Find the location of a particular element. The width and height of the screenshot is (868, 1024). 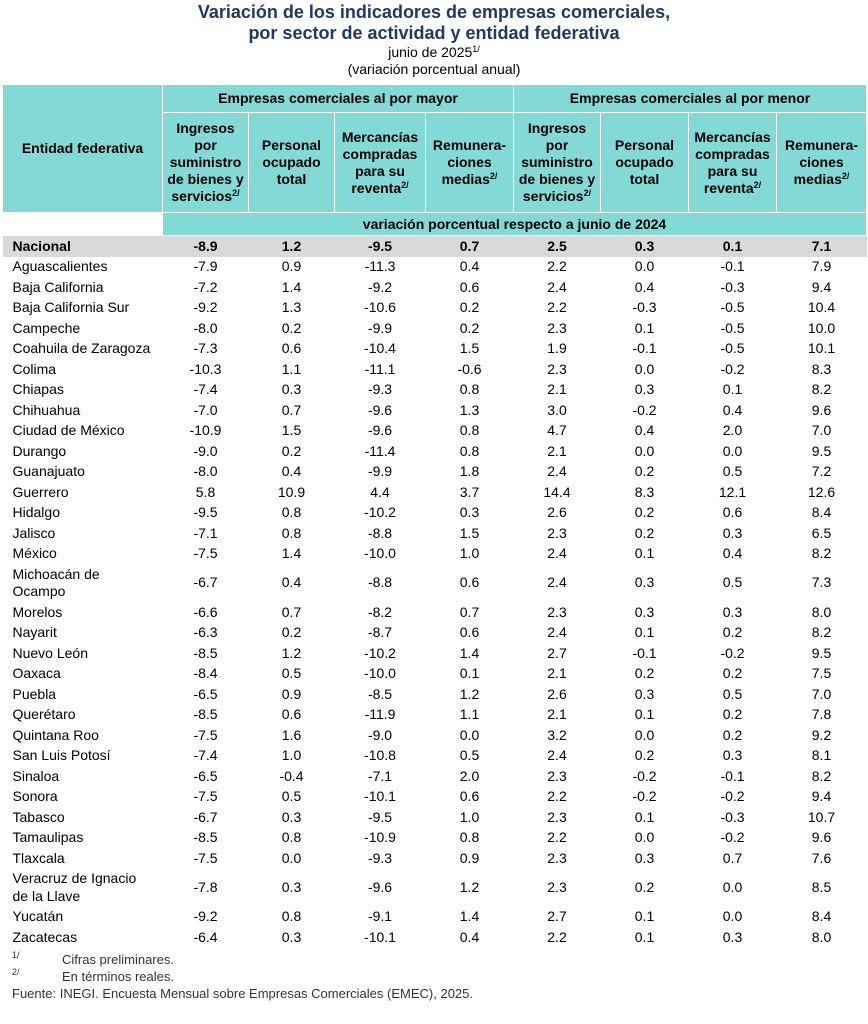

value-cell: 10.7 is located at coordinates (821, 816).